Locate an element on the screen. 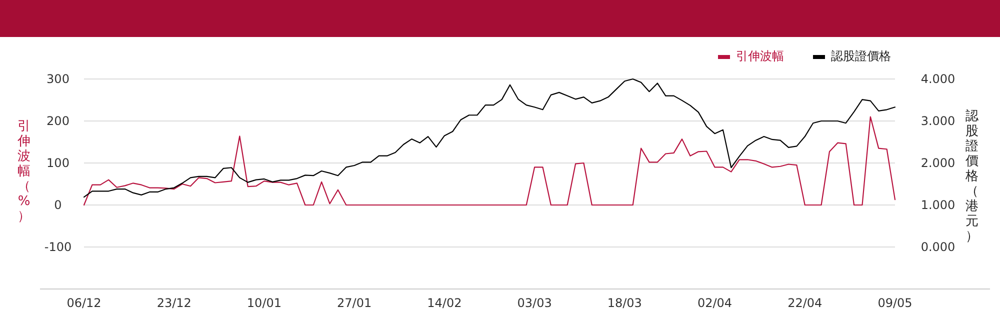 The image size is (1000, 324). y-axis-title: 引伸波幅（%） is located at coordinates (23, 171).